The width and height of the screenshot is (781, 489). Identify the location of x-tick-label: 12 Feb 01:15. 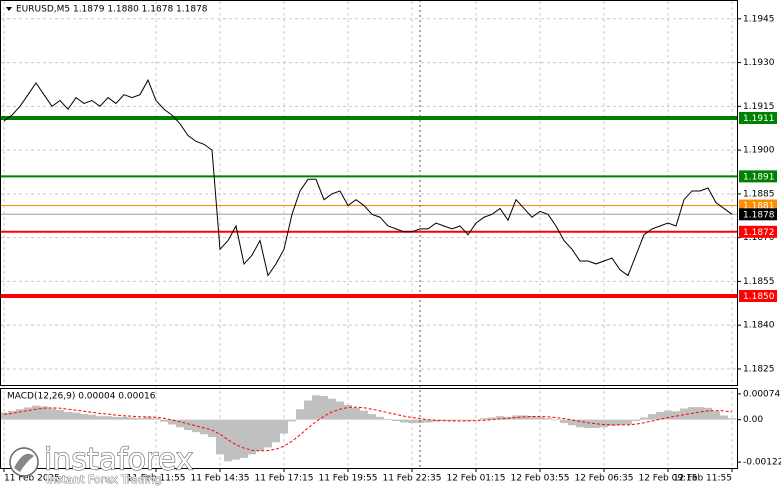
(475, 479).